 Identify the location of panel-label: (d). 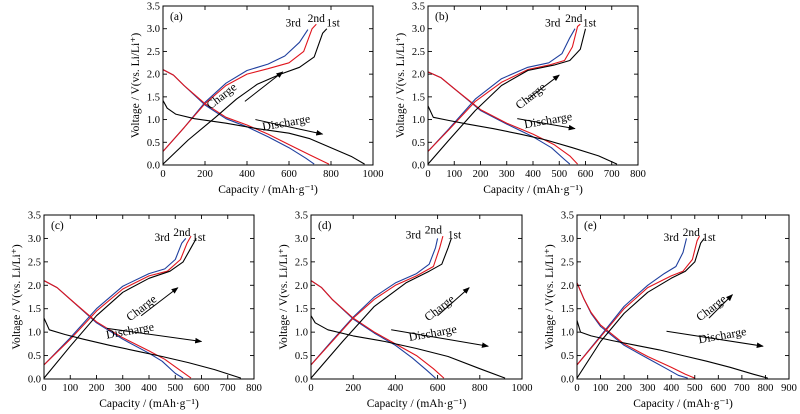
(325, 226).